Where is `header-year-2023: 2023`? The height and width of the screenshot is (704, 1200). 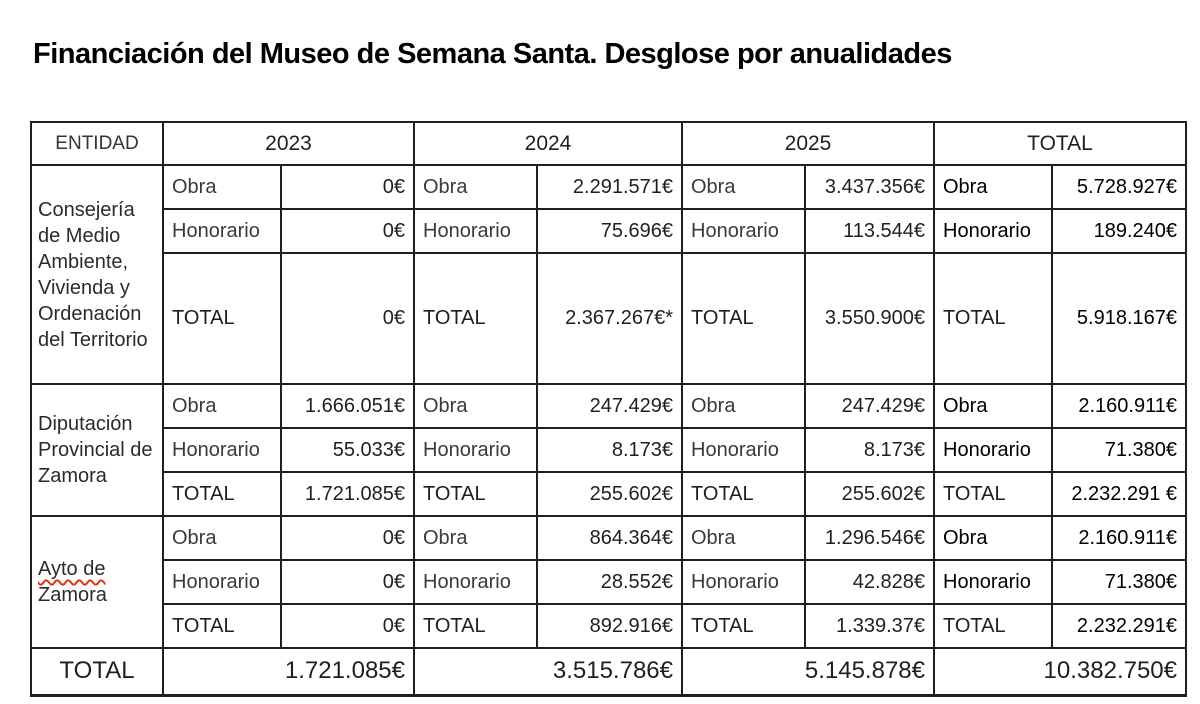 header-year-2023: 2023 is located at coordinates (288, 143).